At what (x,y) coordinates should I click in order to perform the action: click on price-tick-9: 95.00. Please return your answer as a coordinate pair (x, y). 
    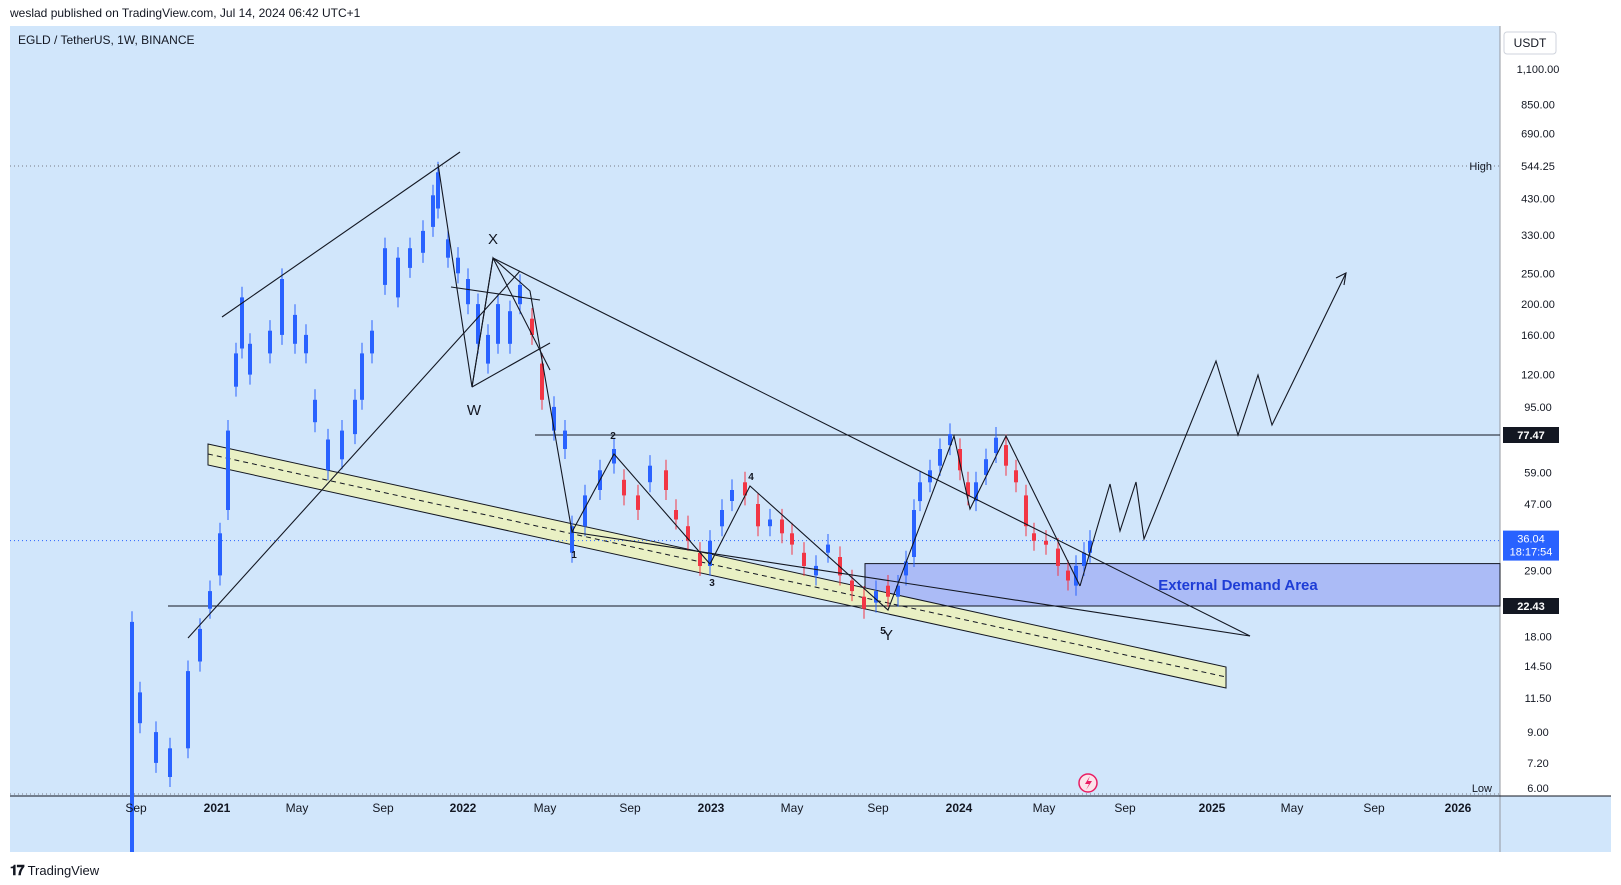
    Looking at the image, I should click on (1538, 408).